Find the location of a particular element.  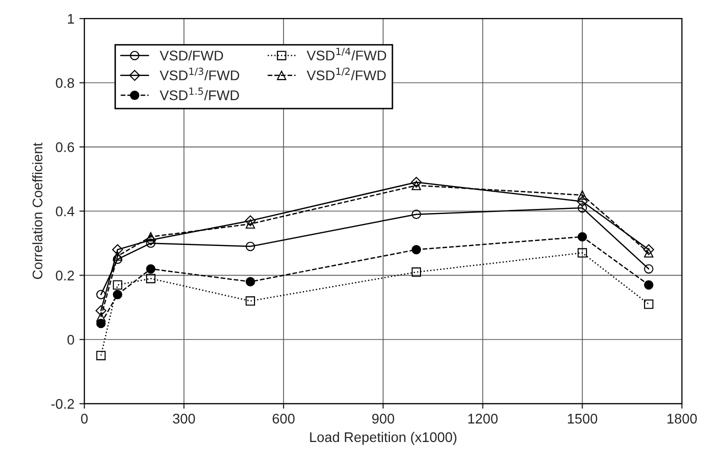

x-tick-label: 1200 is located at coordinates (483, 419).